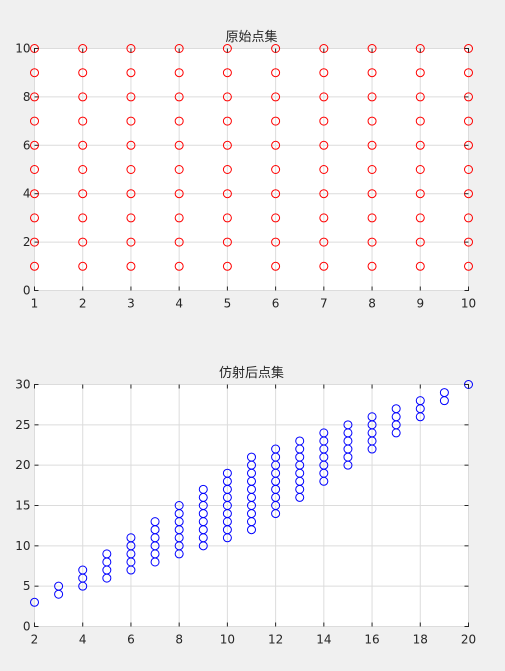 Image resolution: width=505 pixels, height=671 pixels. What do you see at coordinates (324, 304) in the screenshot?
I see `x-tick-label: 7` at bounding box center [324, 304].